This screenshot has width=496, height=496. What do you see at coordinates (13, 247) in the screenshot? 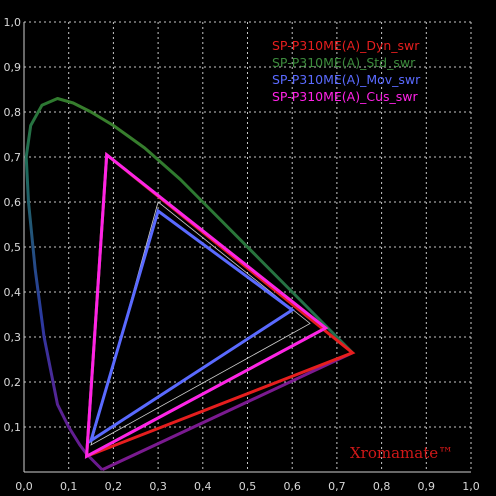
I see `y-tick-label: 0,5` at bounding box center [13, 247].